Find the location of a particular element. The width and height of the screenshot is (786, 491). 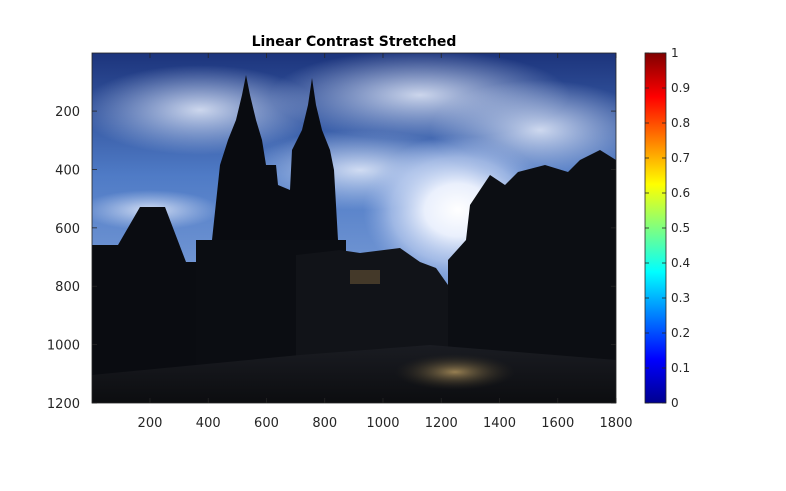

y-tick-label: 800 is located at coordinates (67, 287).